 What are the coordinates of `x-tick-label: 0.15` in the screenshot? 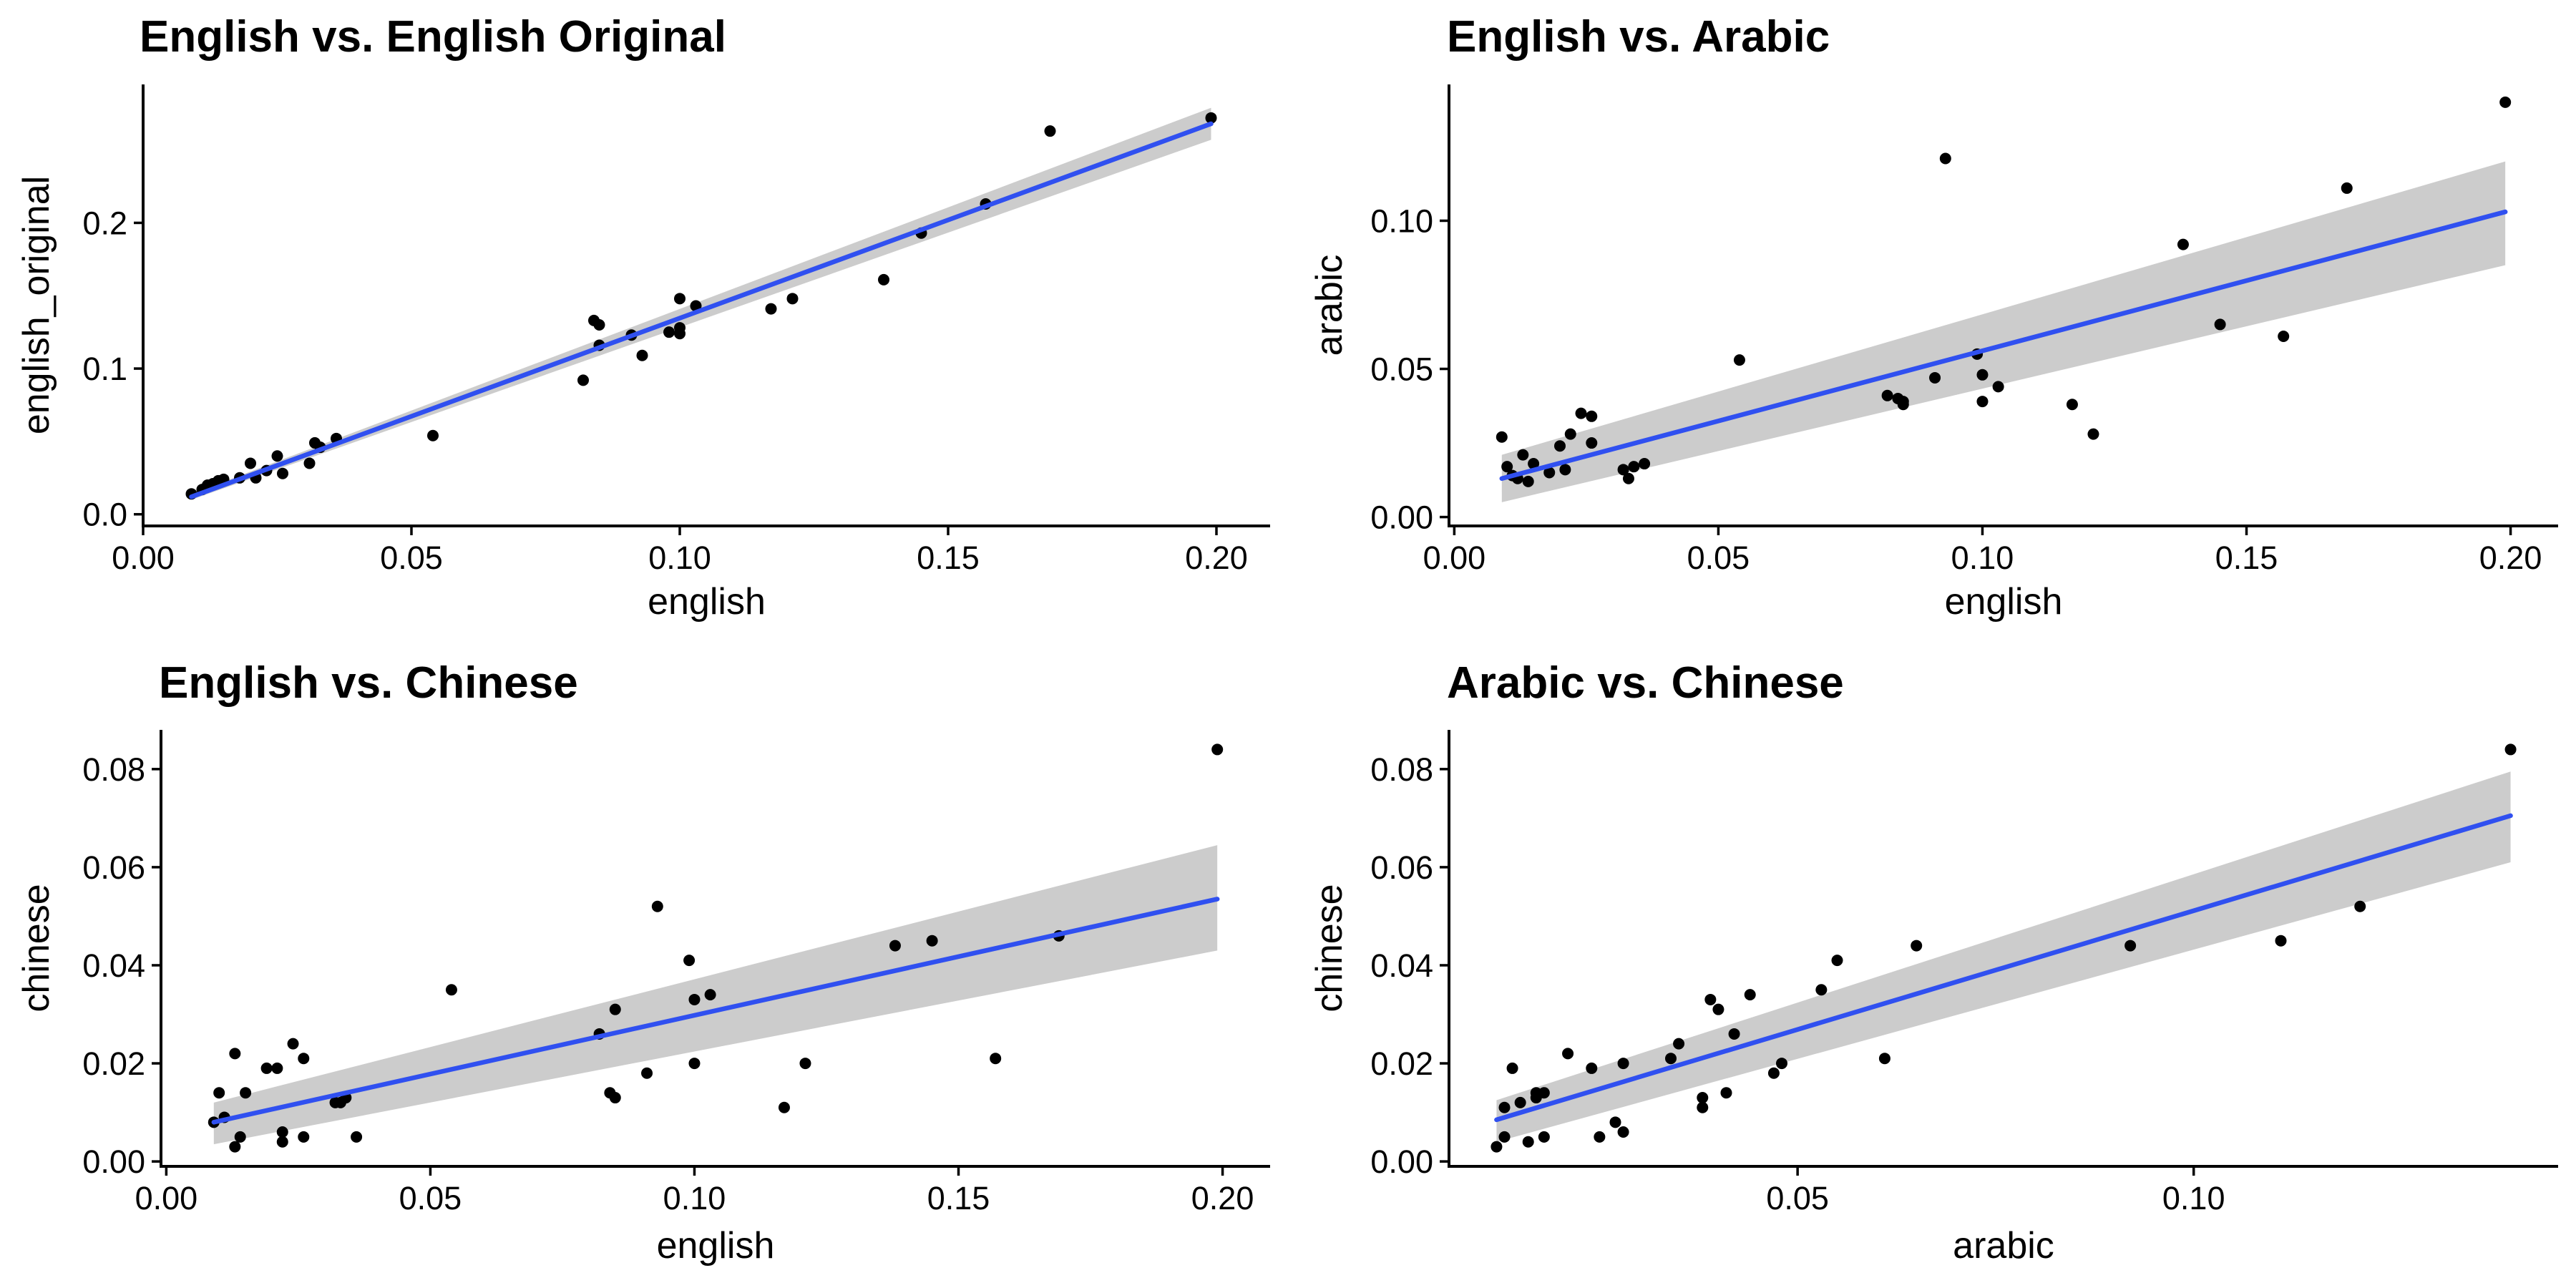 It's located at (2246, 558).